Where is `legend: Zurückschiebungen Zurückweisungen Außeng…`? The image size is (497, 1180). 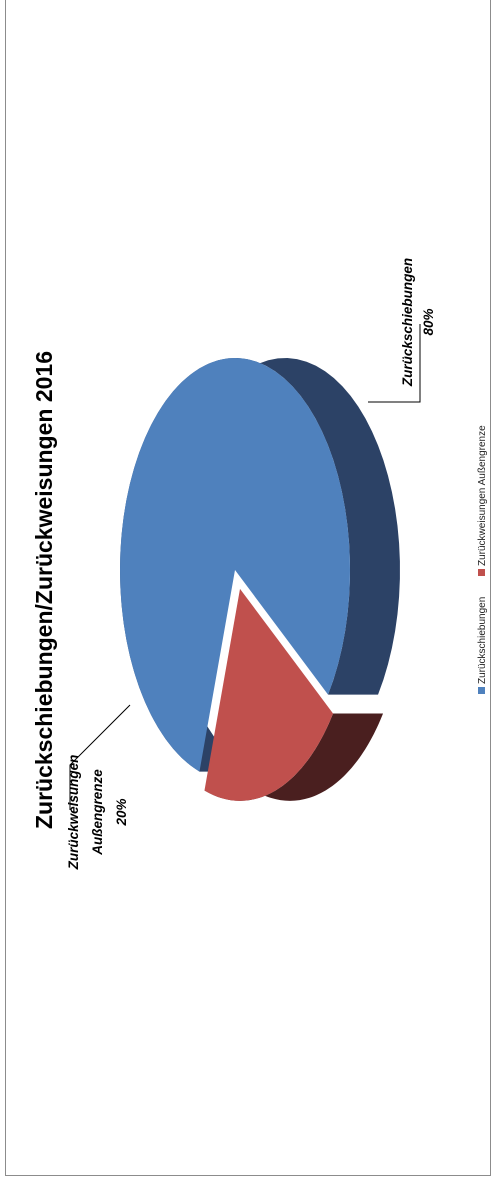 legend: Zurückschiebungen Zurückweisungen Außeng… is located at coordinates (482, 559).